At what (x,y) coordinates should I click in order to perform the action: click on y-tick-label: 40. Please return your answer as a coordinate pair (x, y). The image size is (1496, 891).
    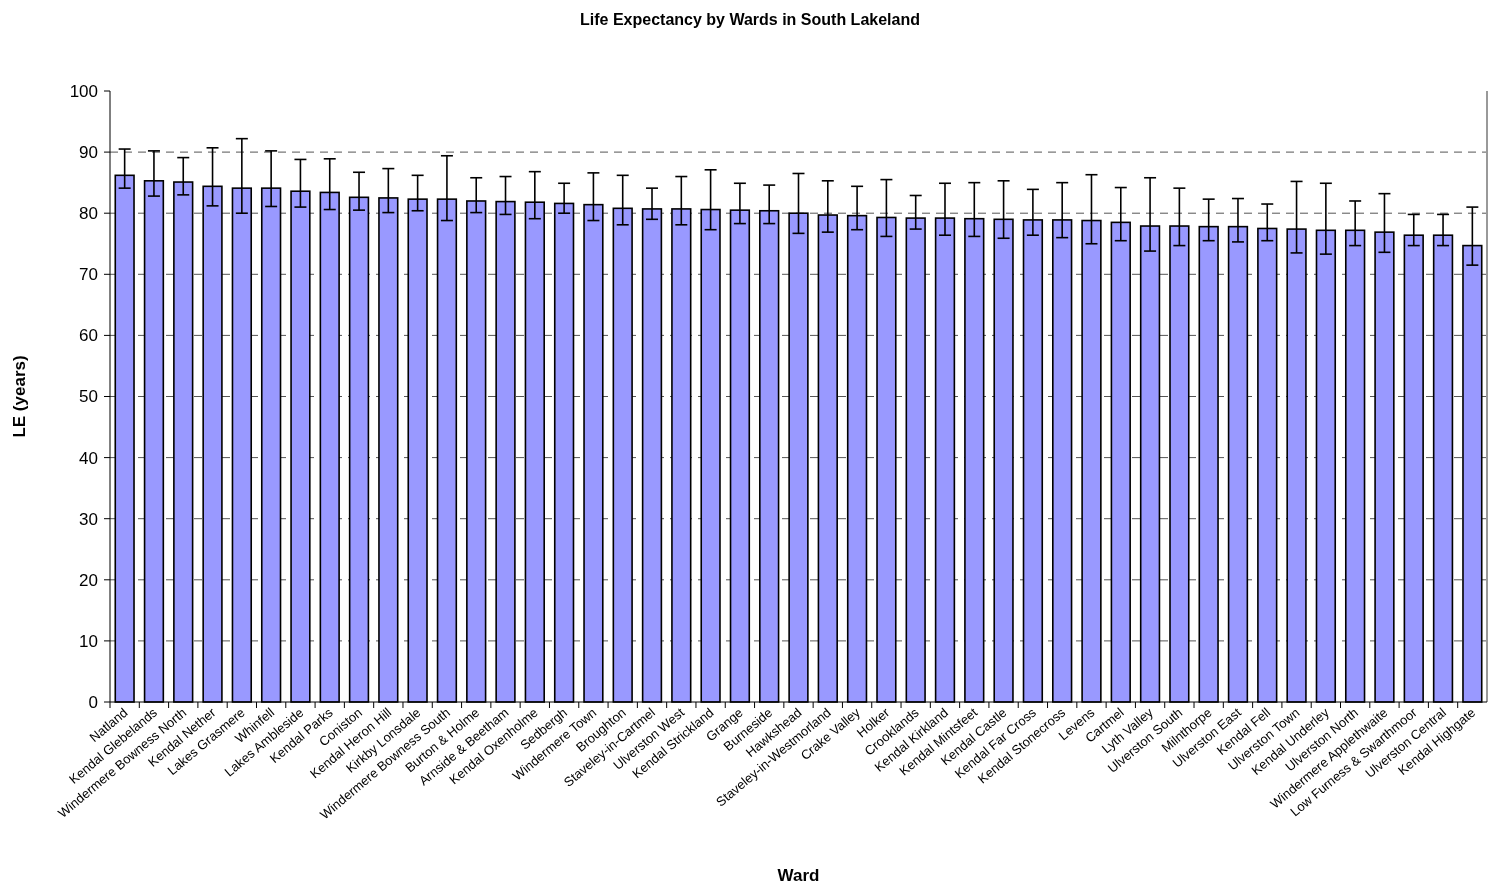
    Looking at the image, I should click on (88, 458).